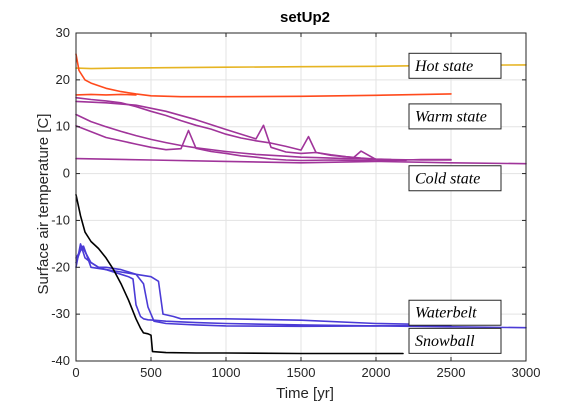  What do you see at coordinates (60, 360) in the screenshot?
I see `y-tick-label: -40` at bounding box center [60, 360].